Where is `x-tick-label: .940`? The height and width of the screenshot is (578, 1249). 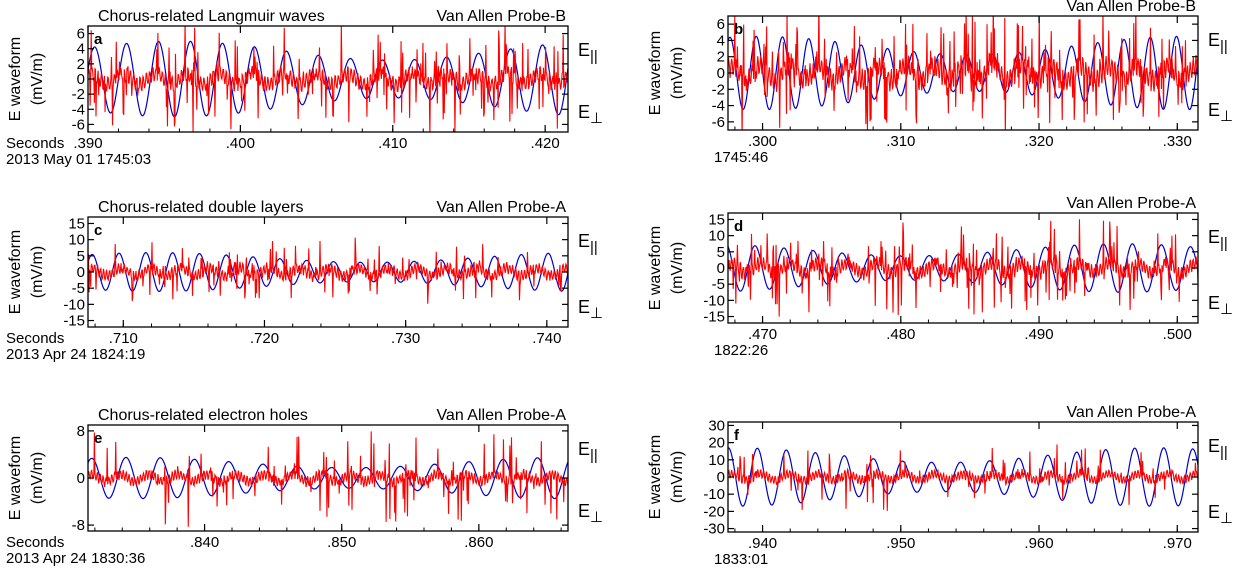
x-tick-label: .940 is located at coordinates (762, 543).